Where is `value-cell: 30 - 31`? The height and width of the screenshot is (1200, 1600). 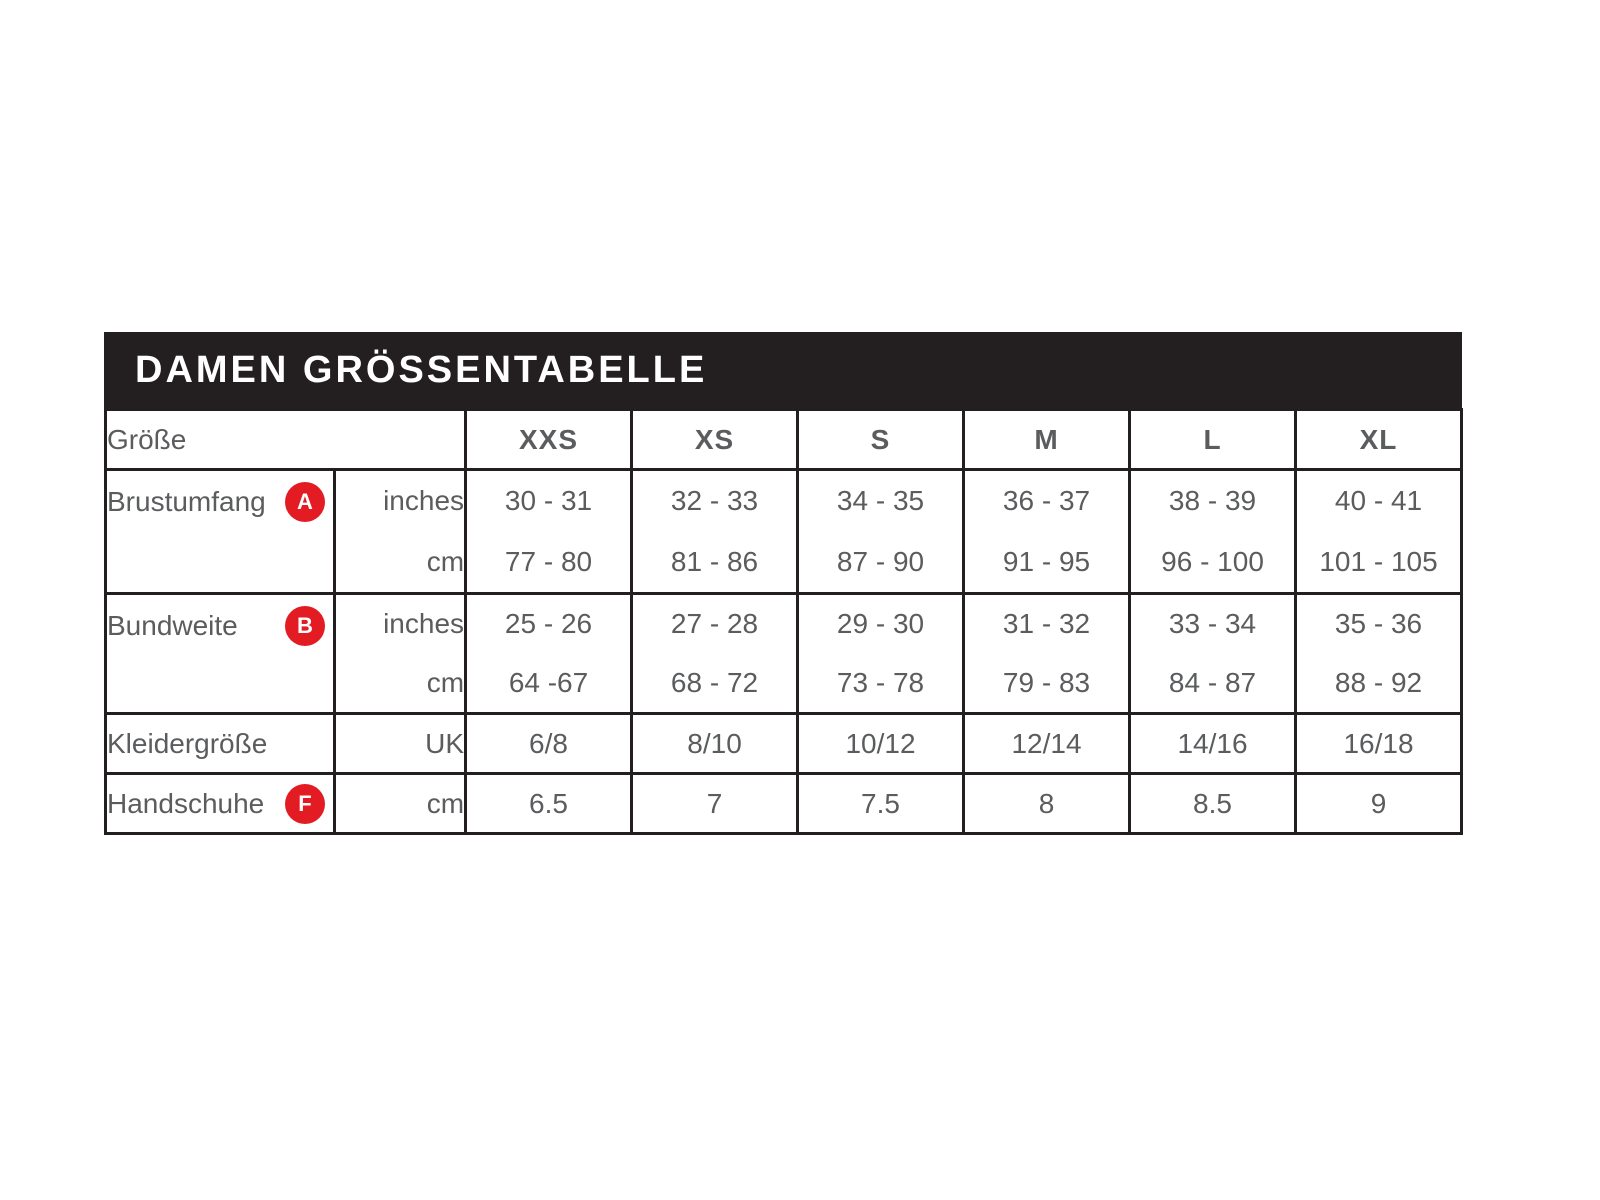 value-cell: 30 - 31 is located at coordinates (549, 500).